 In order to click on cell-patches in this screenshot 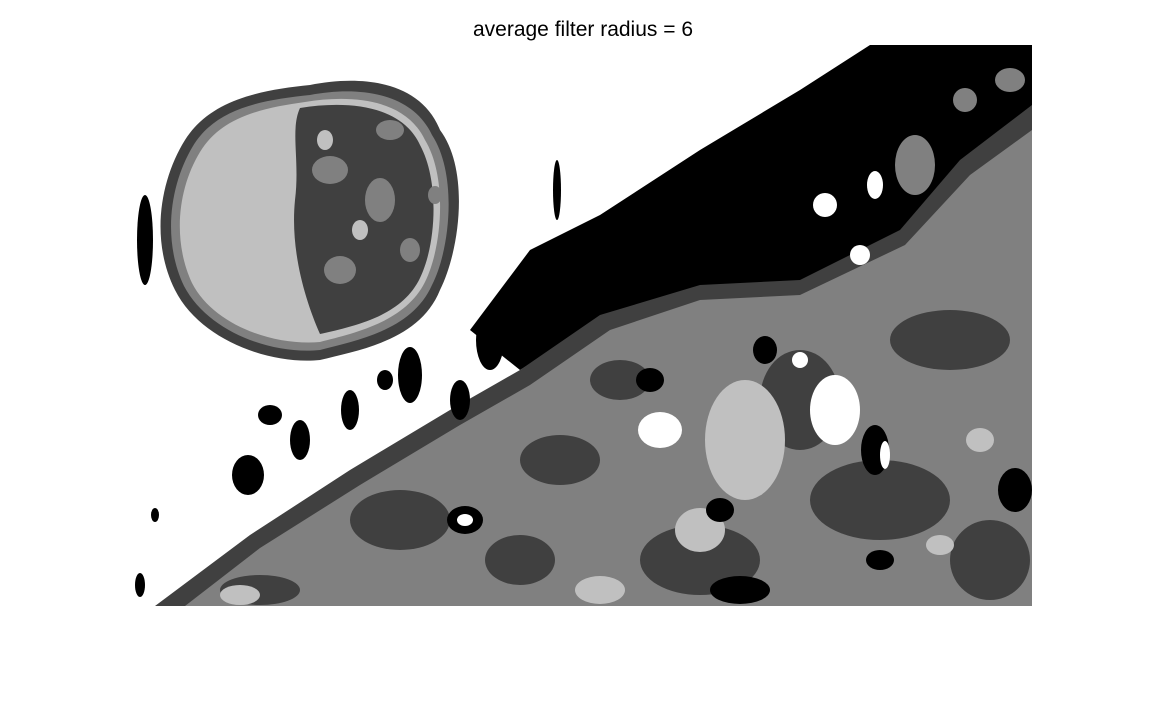, I will do `click(377, 202)`.